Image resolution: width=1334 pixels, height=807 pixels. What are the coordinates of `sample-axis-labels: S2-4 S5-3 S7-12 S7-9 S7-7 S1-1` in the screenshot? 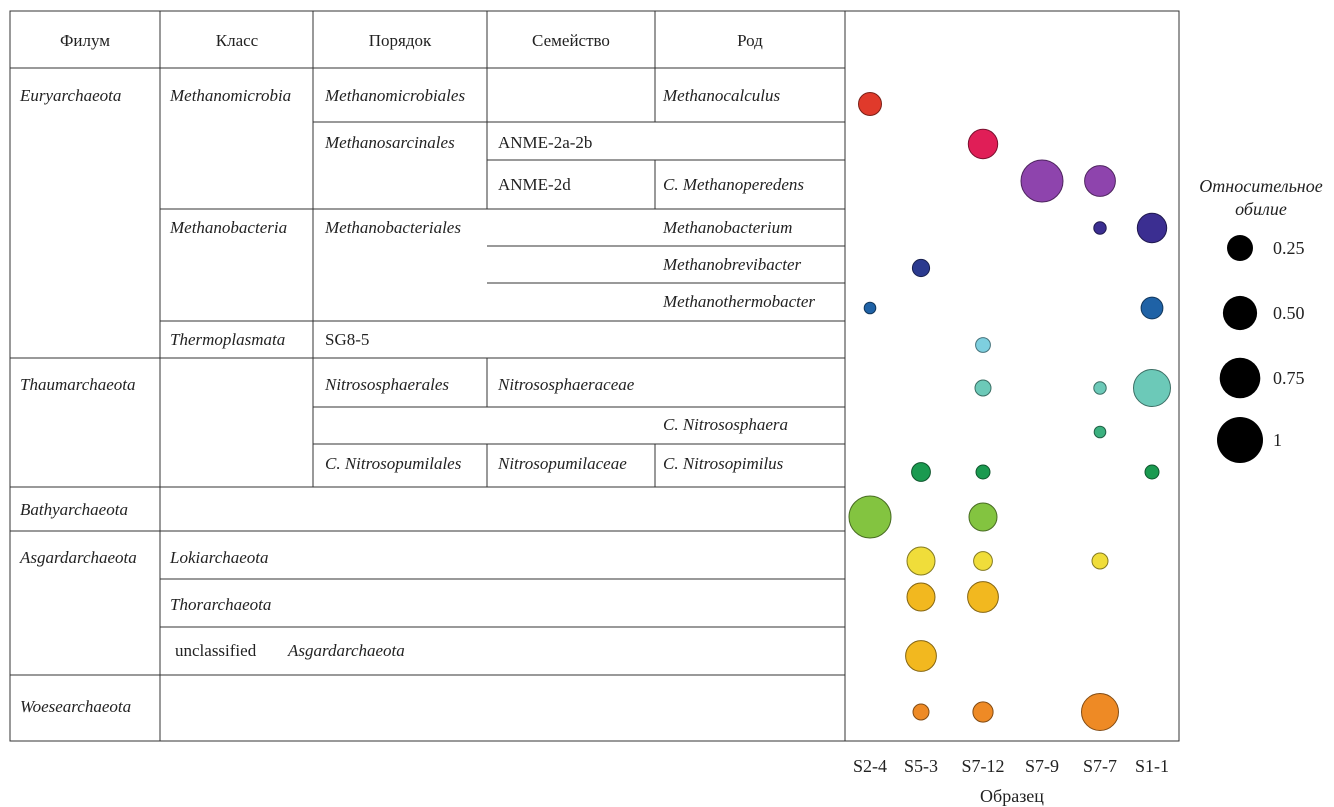 It's located at (1011, 766).